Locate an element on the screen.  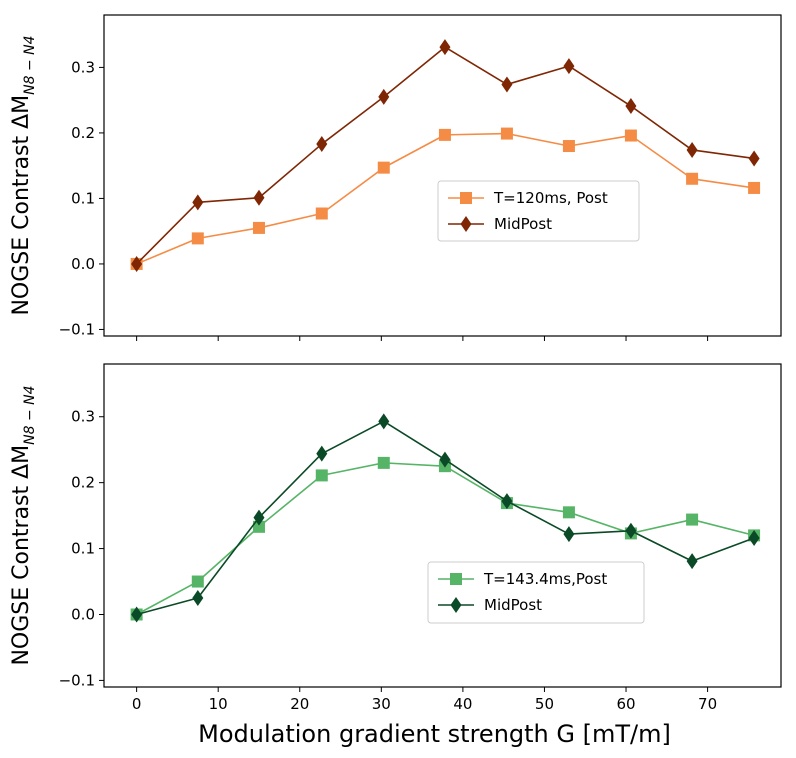
bottom-xtick-label: 30 is located at coordinates (381, 704).